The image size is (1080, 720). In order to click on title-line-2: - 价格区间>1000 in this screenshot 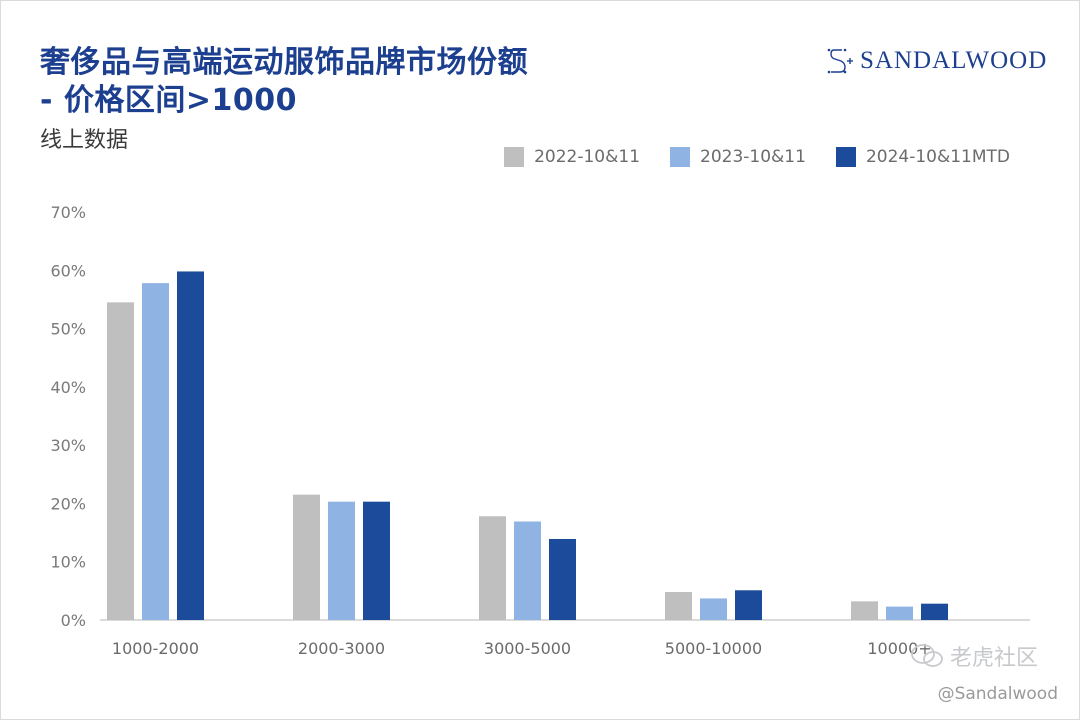, I will do `click(169, 100)`.